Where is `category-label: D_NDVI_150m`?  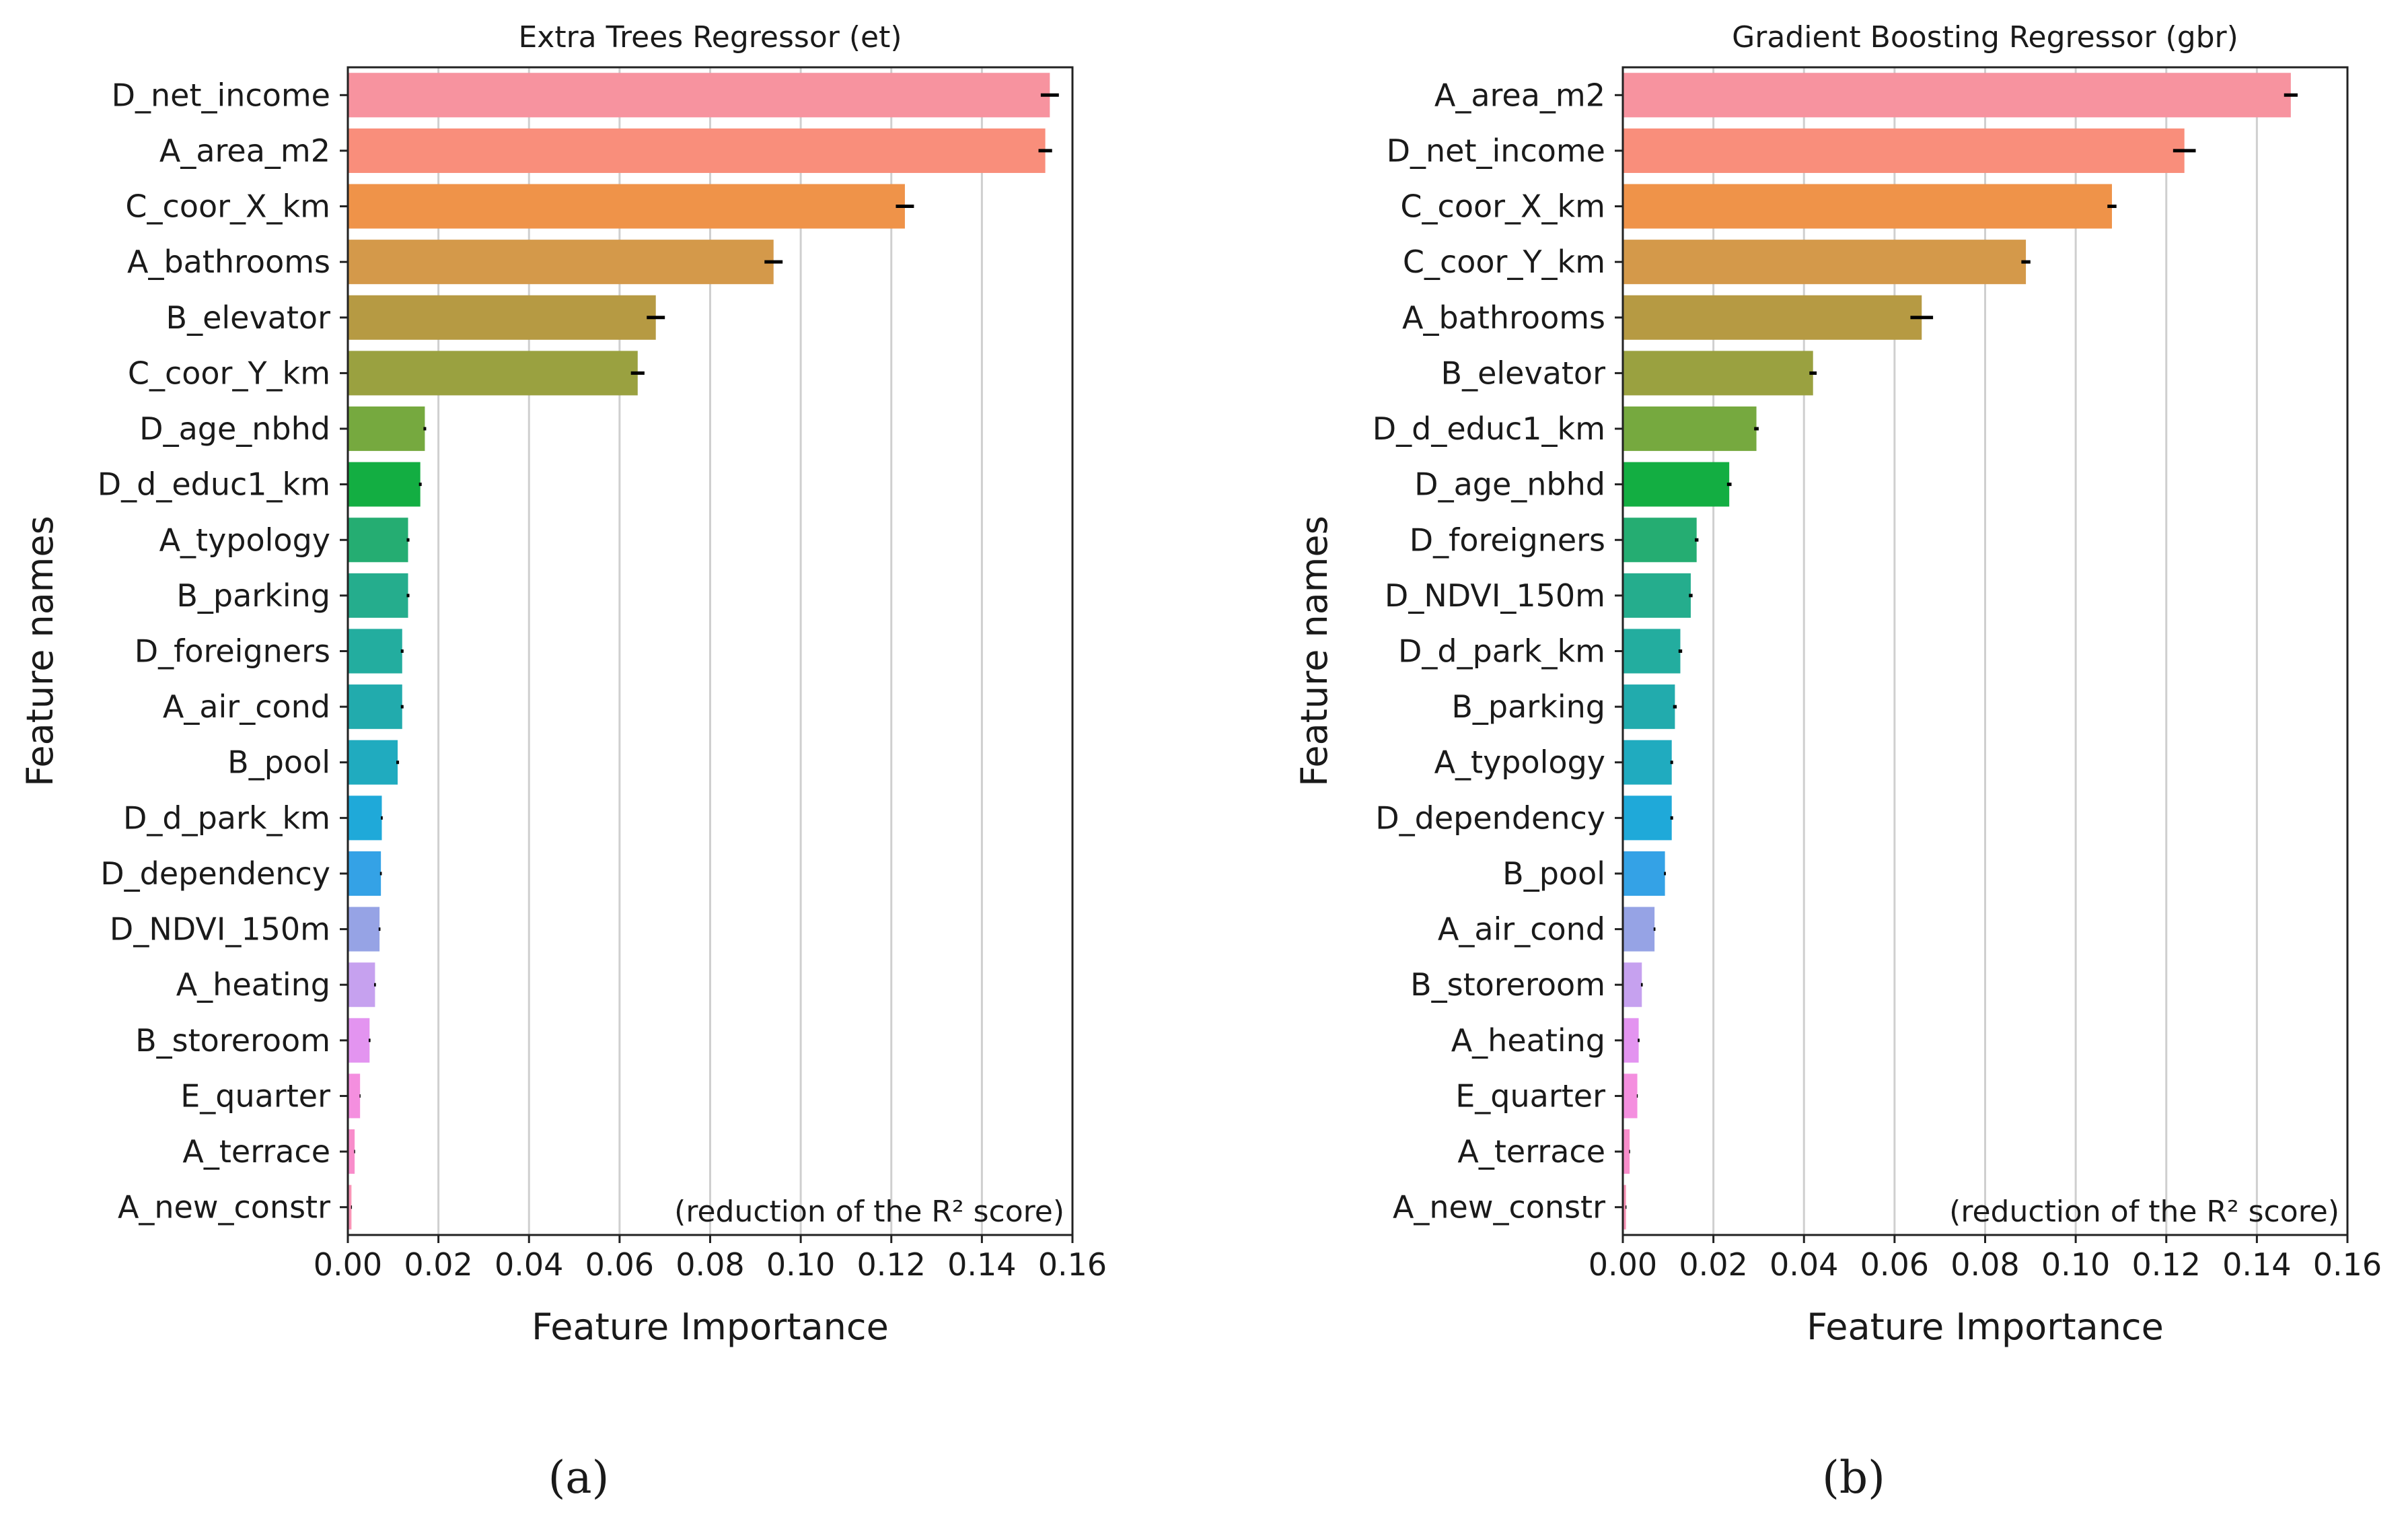 category-label: D_NDVI_150m is located at coordinates (220, 929).